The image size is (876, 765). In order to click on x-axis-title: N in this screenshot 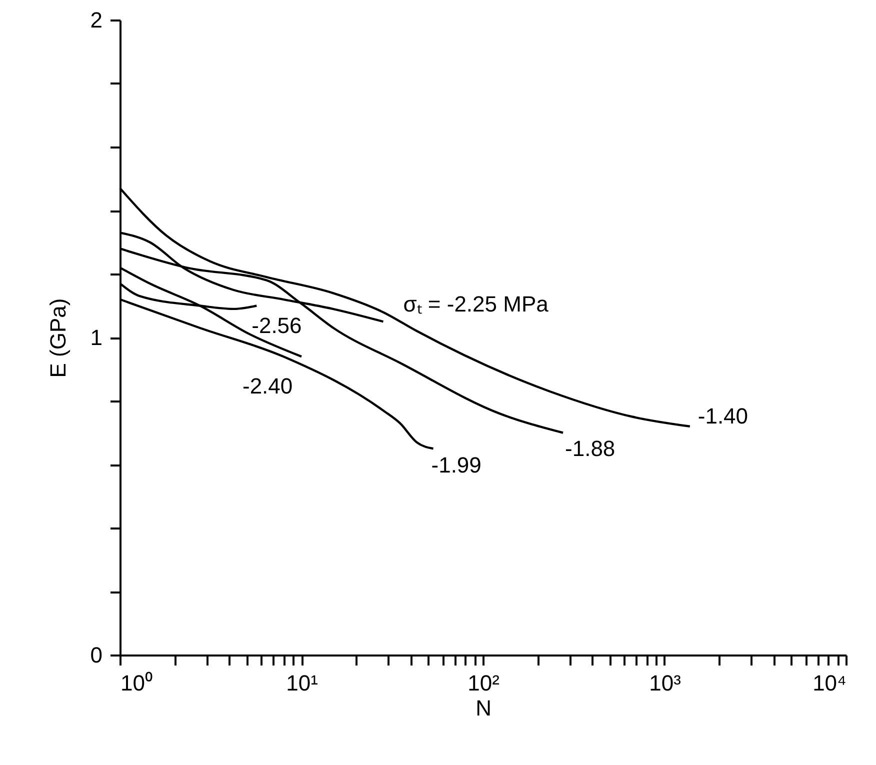, I will do `click(484, 708)`.